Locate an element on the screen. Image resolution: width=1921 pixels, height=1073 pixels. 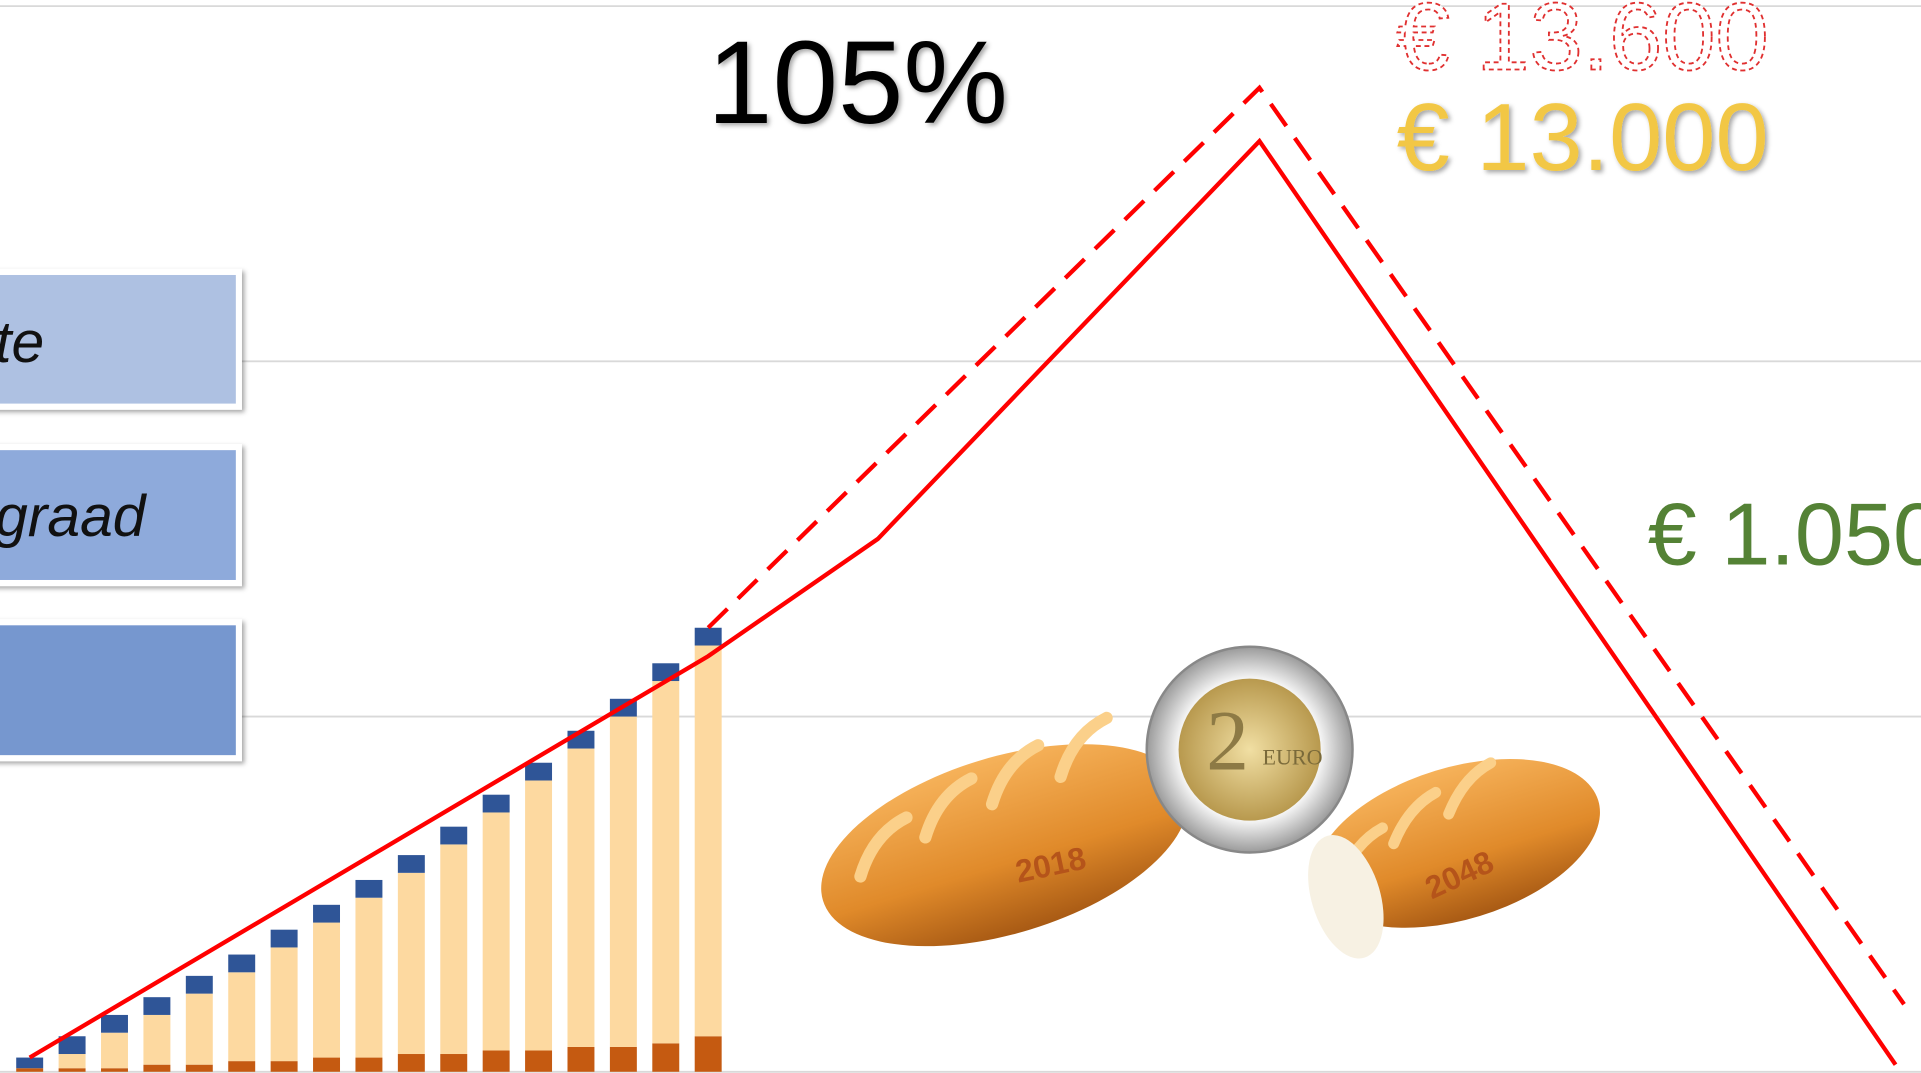
amount-label: € 13.600 is located at coordinates (1583, 45).